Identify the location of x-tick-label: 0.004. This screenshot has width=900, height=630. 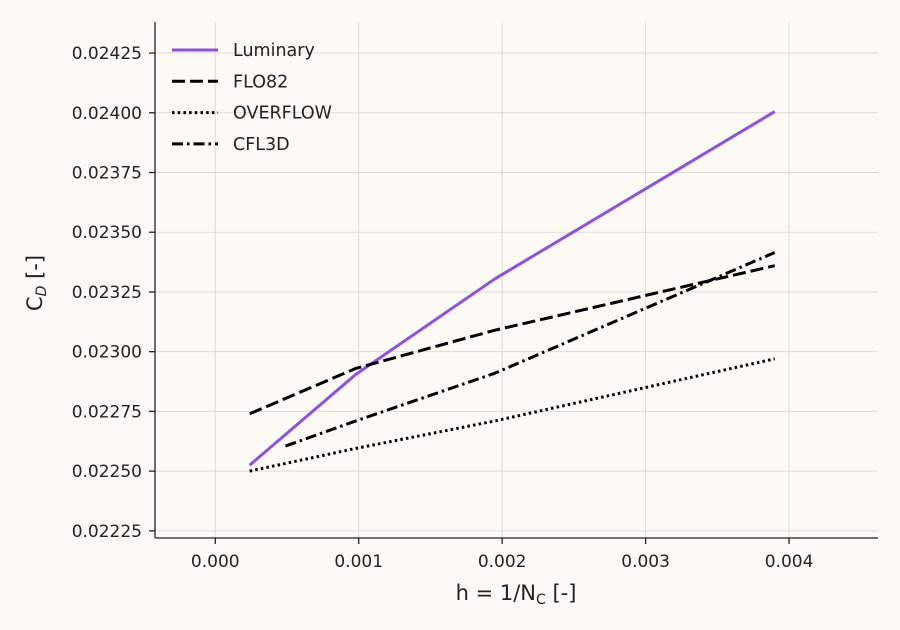
(789, 562).